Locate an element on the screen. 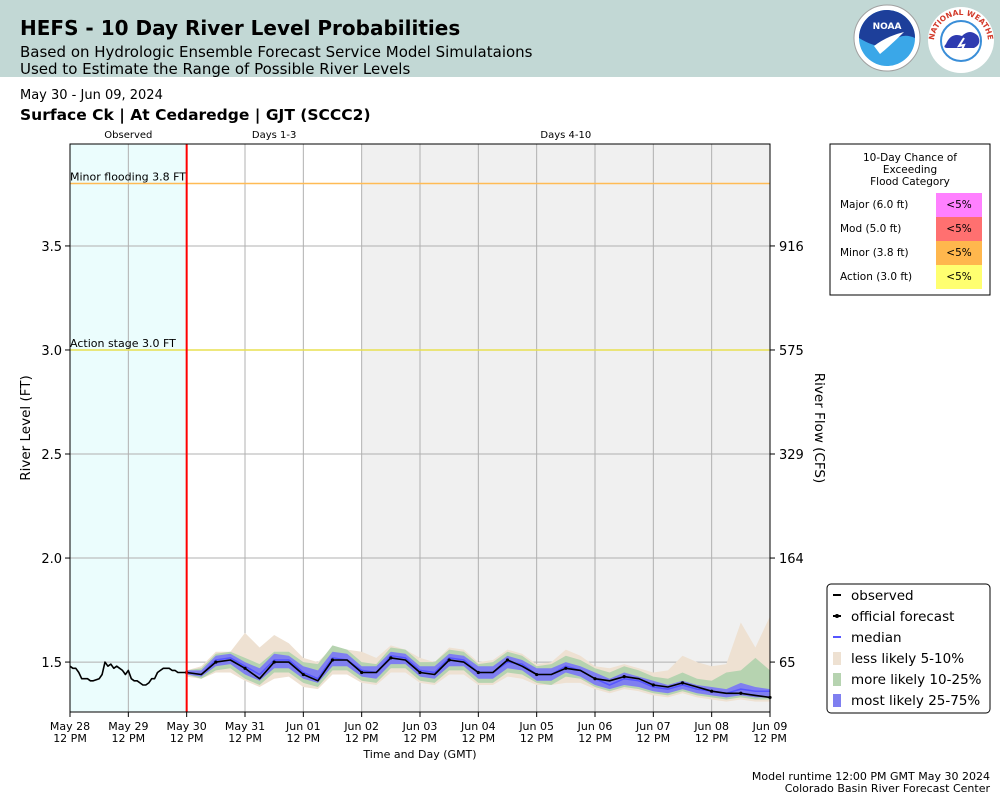 Image resolution: width=1000 pixels, height=800 pixels. y-tick-label: 3.0 is located at coordinates (51, 351).